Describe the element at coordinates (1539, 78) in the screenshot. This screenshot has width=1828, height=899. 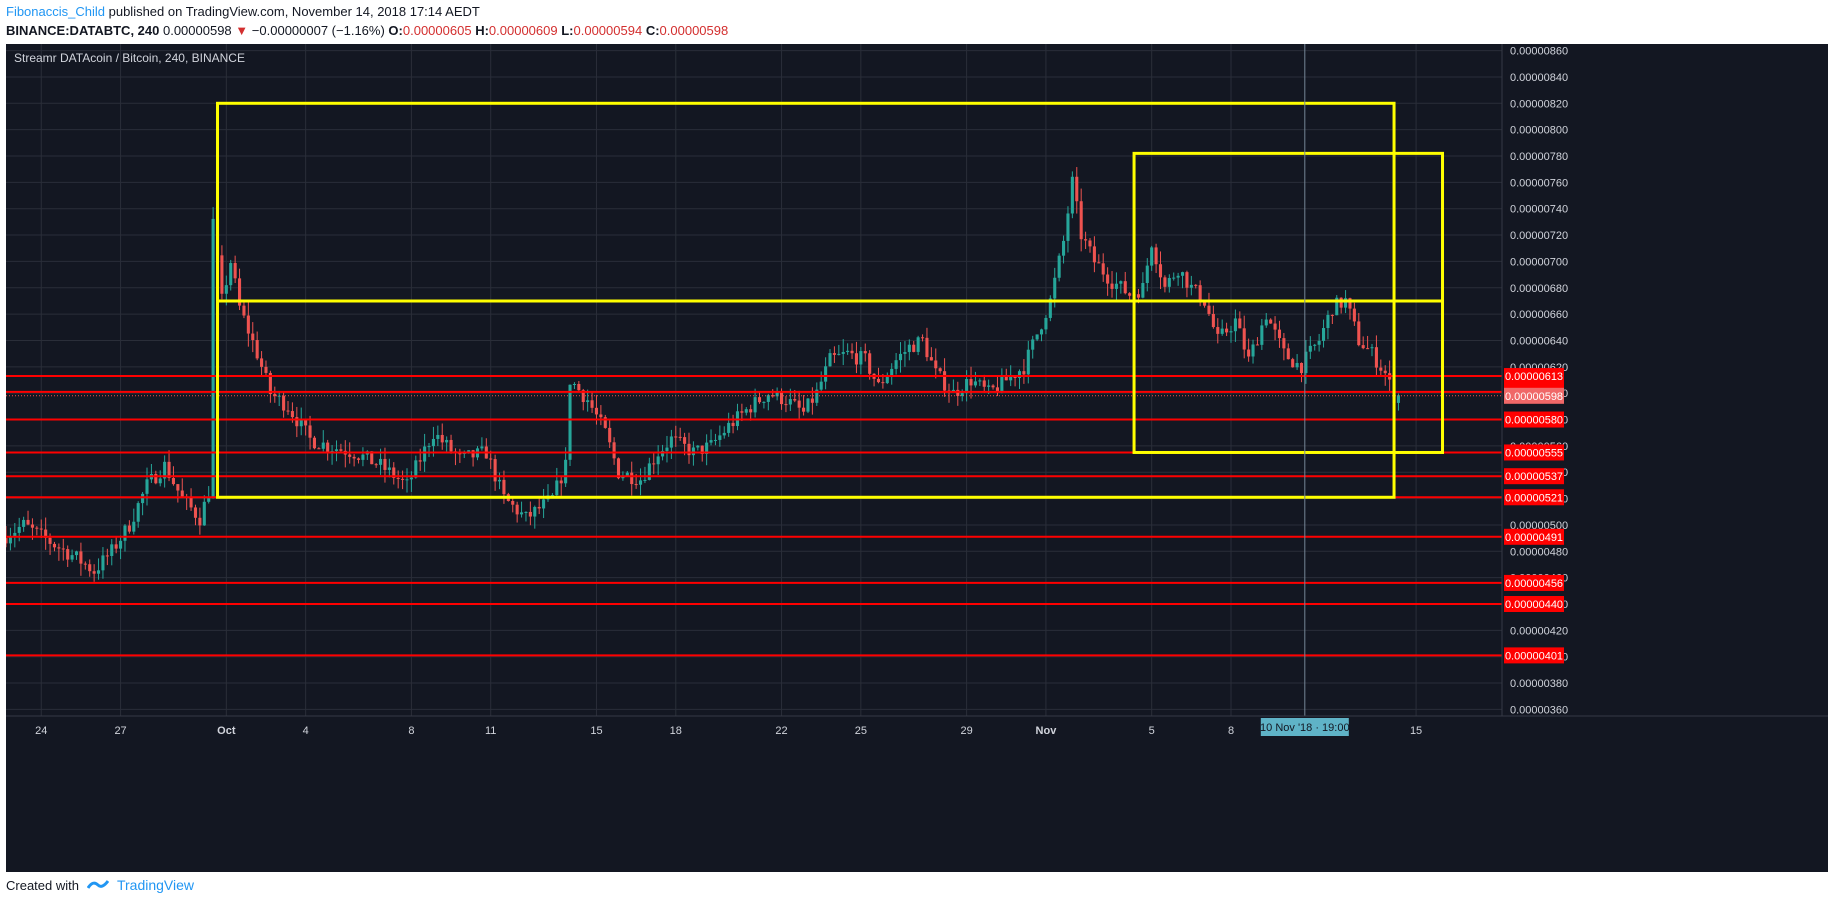
I see `price-tick-label: 0.00000840` at that location.